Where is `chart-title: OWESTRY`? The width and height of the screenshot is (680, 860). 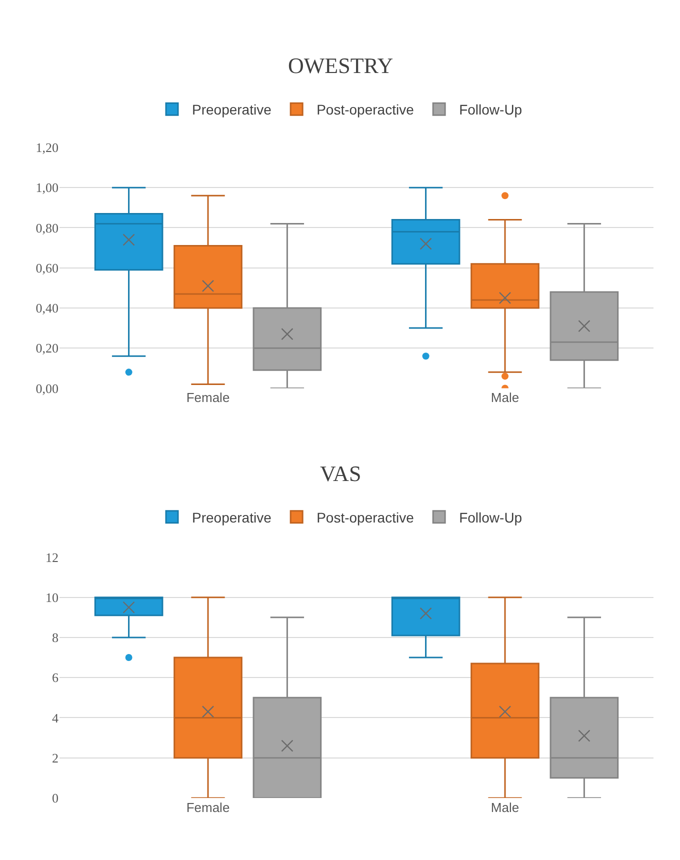 chart-title: OWESTRY is located at coordinates (341, 65).